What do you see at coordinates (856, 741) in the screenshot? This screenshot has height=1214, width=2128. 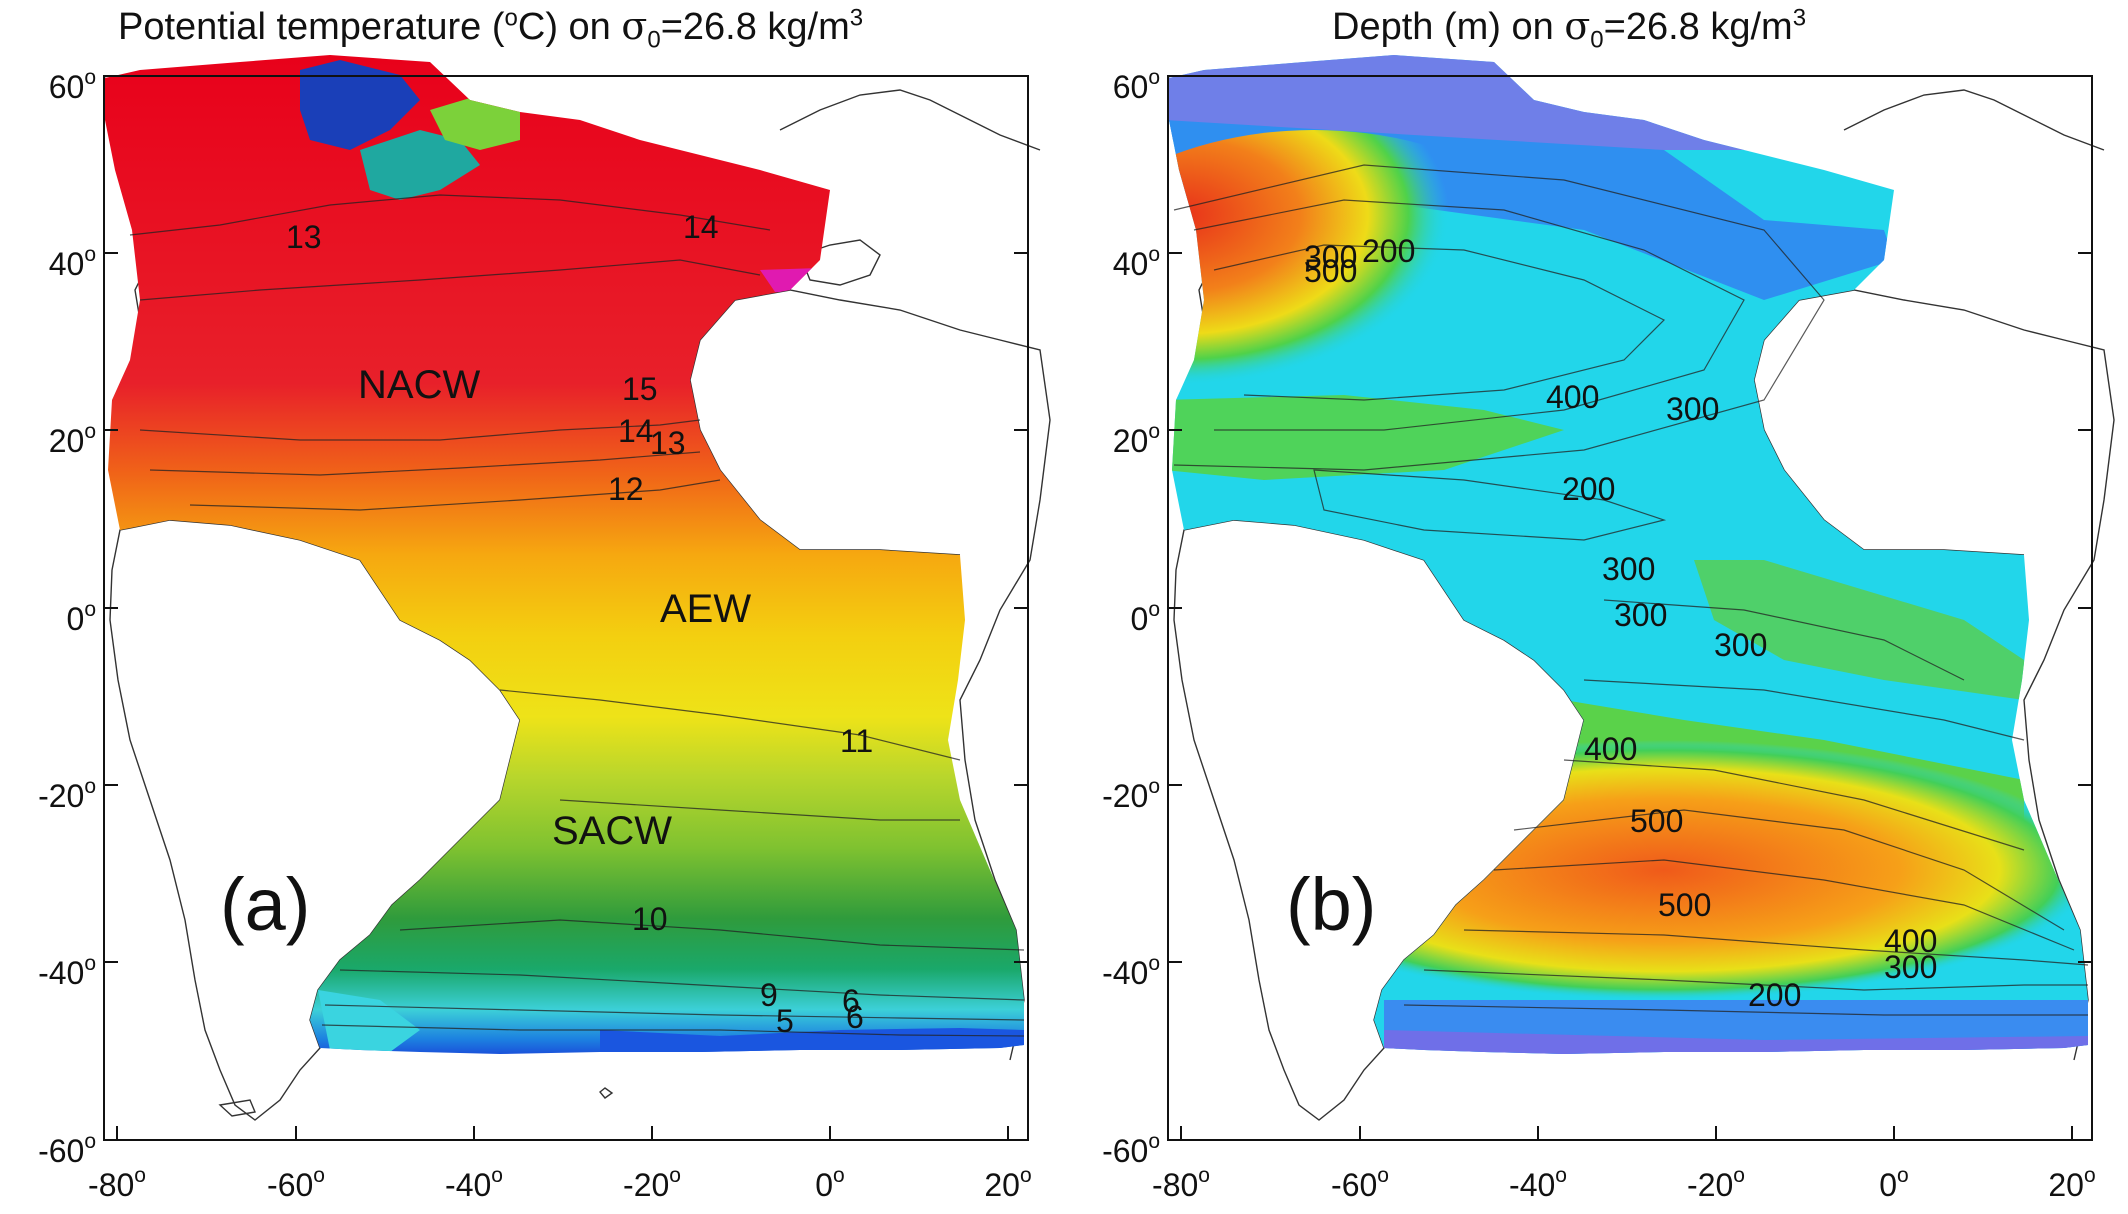 I see `contour-label: 11` at bounding box center [856, 741].